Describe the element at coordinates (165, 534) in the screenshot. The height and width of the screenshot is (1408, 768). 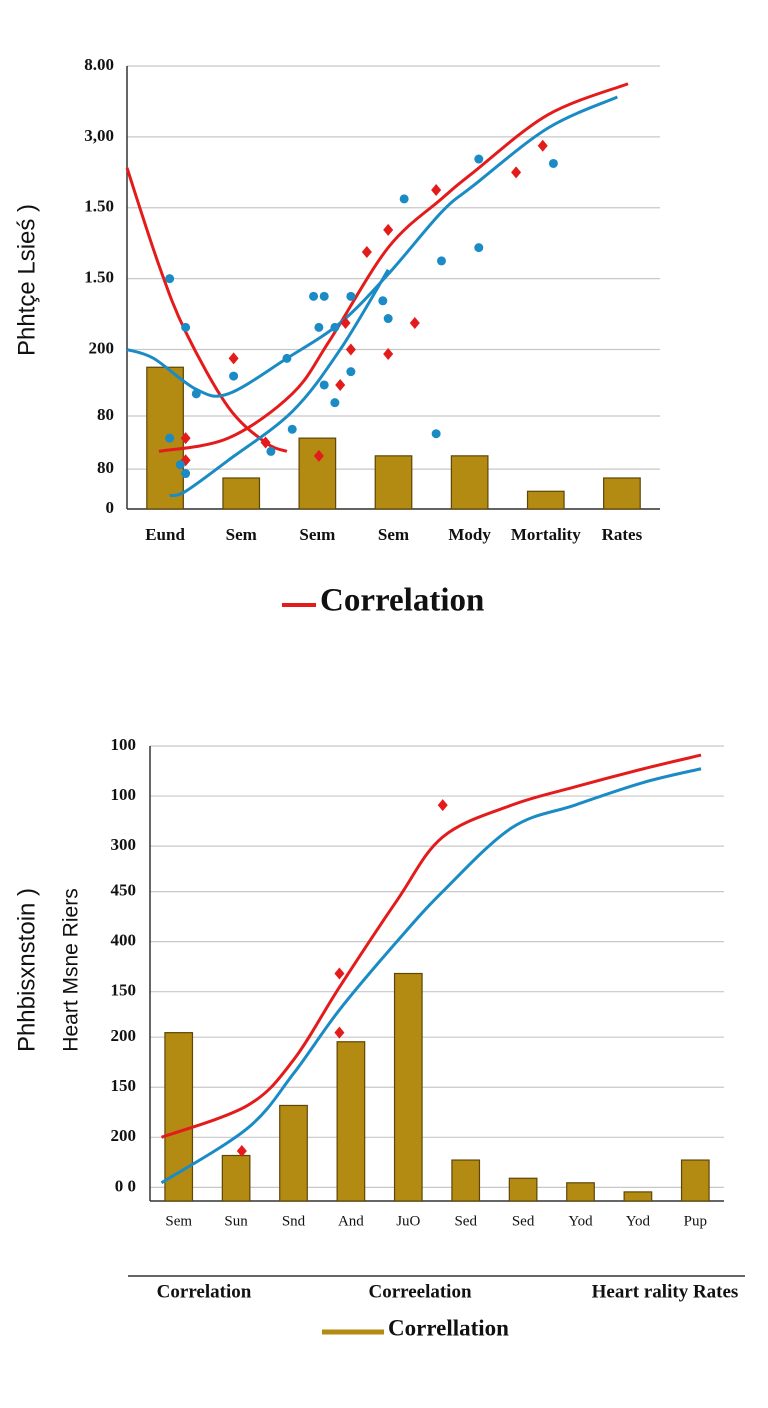
I see `x-tick-label: Eund` at that location.